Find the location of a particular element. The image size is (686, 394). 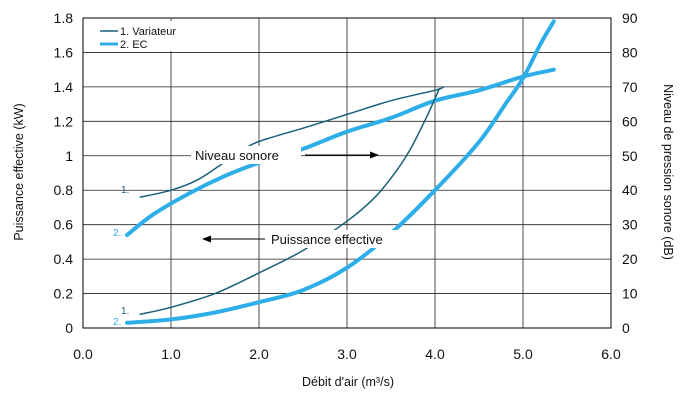

arrow-head-left-icon is located at coordinates (206, 239).